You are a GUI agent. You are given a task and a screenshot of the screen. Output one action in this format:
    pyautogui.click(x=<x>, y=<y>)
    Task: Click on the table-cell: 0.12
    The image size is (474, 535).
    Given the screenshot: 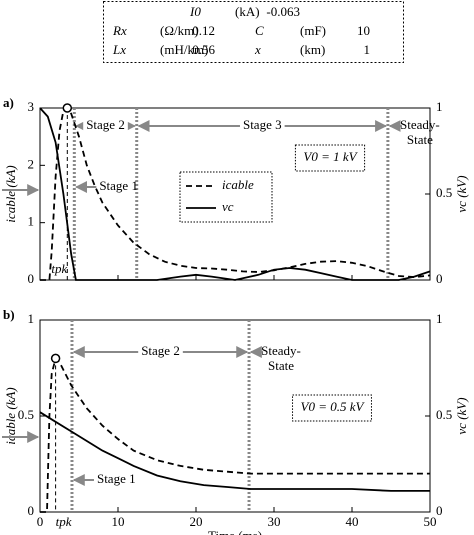 What is the action you would take?
    pyautogui.click(x=203, y=30)
    